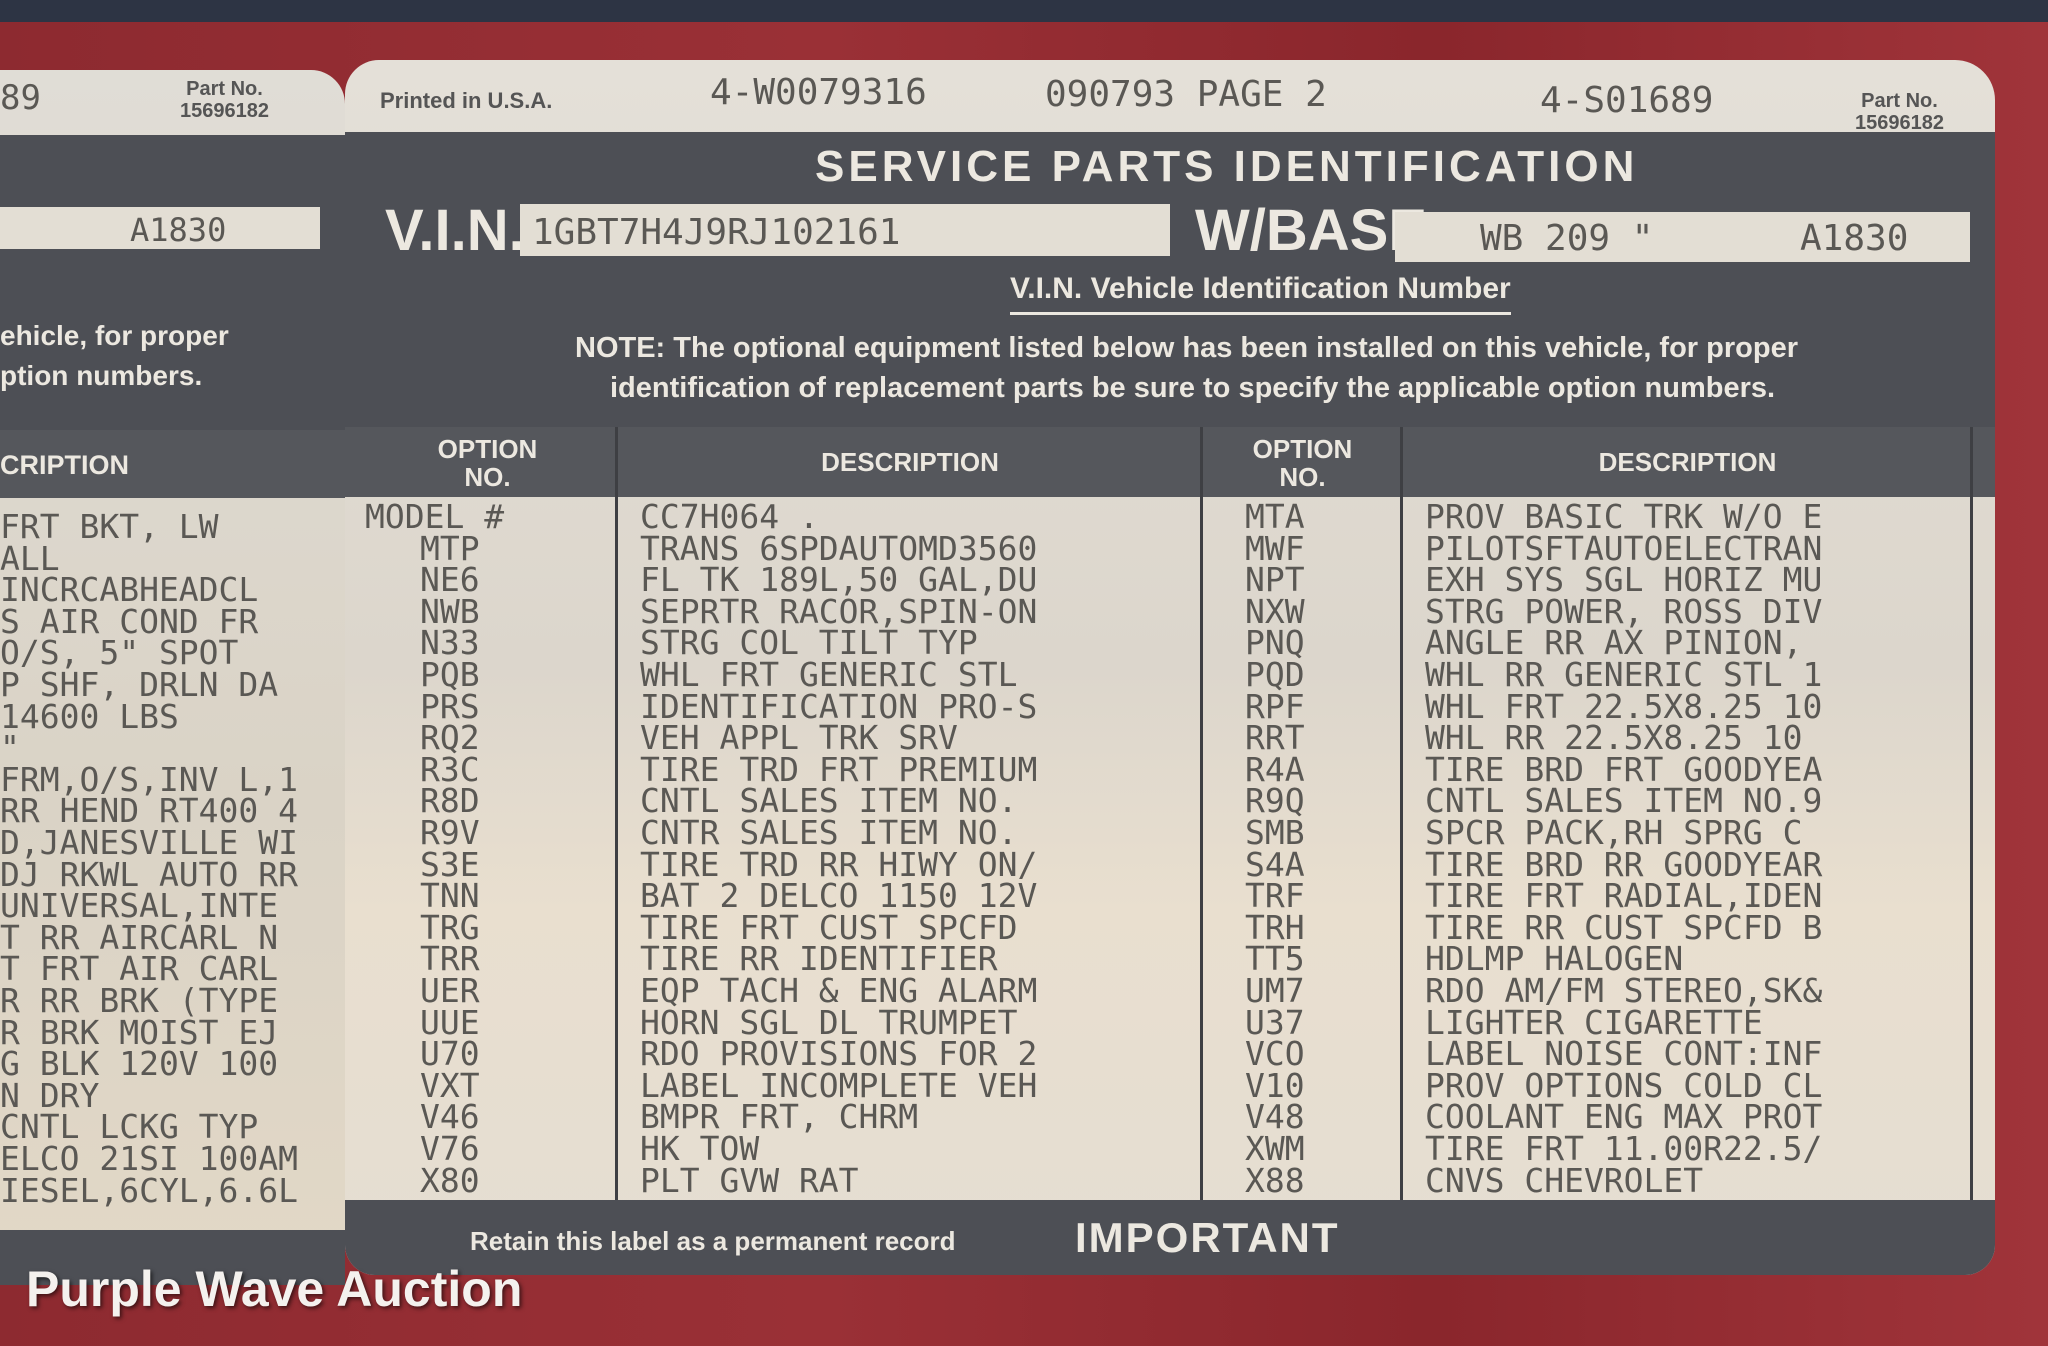 Image resolution: width=2048 pixels, height=1346 pixels. What do you see at coordinates (129, 590) in the screenshot?
I see `option-description: INCRCABHEADCL` at bounding box center [129, 590].